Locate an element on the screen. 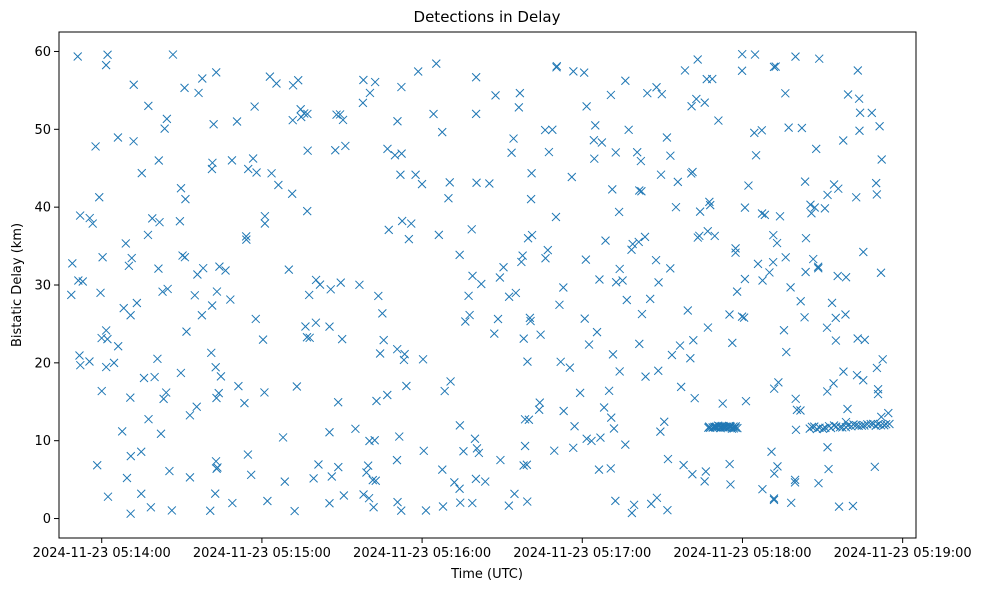  x-tick-label: 2024-11-23 05:15:00 is located at coordinates (262, 553).